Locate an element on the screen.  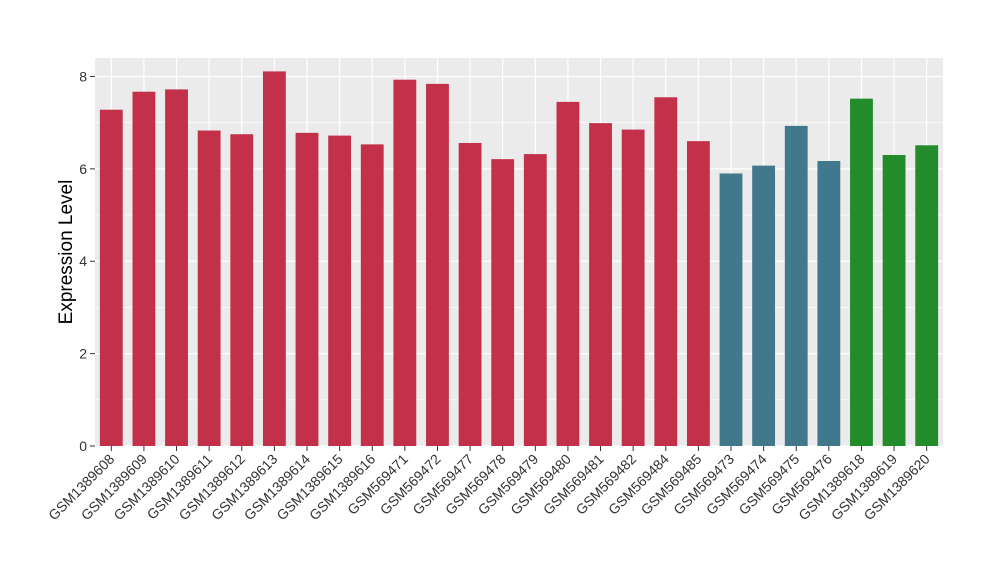
bar-GSM569475 is located at coordinates (796, 286).